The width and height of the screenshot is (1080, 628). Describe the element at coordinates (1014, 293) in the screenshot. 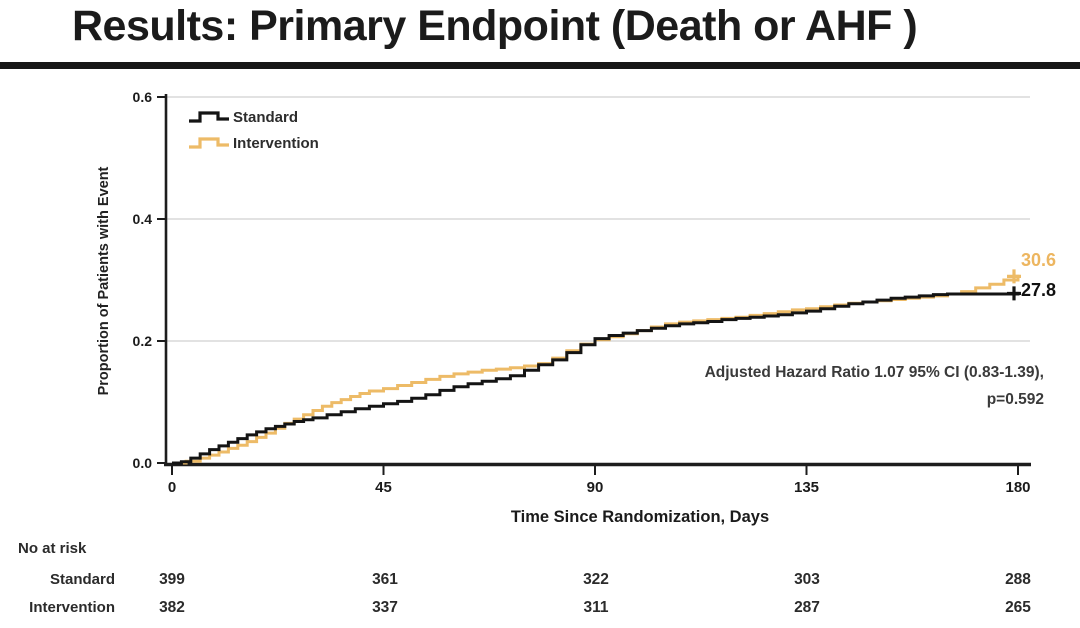

I see `standard-censor-plus-icon` at that location.